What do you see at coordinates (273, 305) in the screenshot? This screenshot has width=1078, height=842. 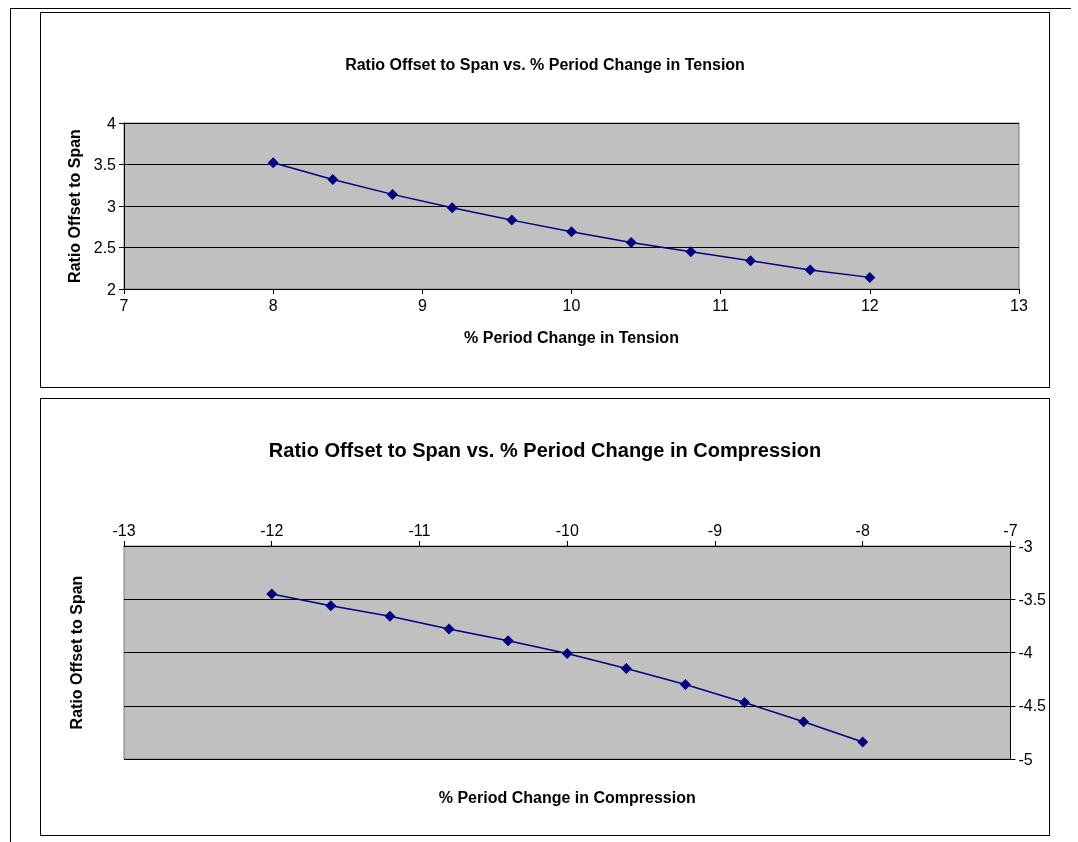 I see `x-tick-label: 8` at bounding box center [273, 305].